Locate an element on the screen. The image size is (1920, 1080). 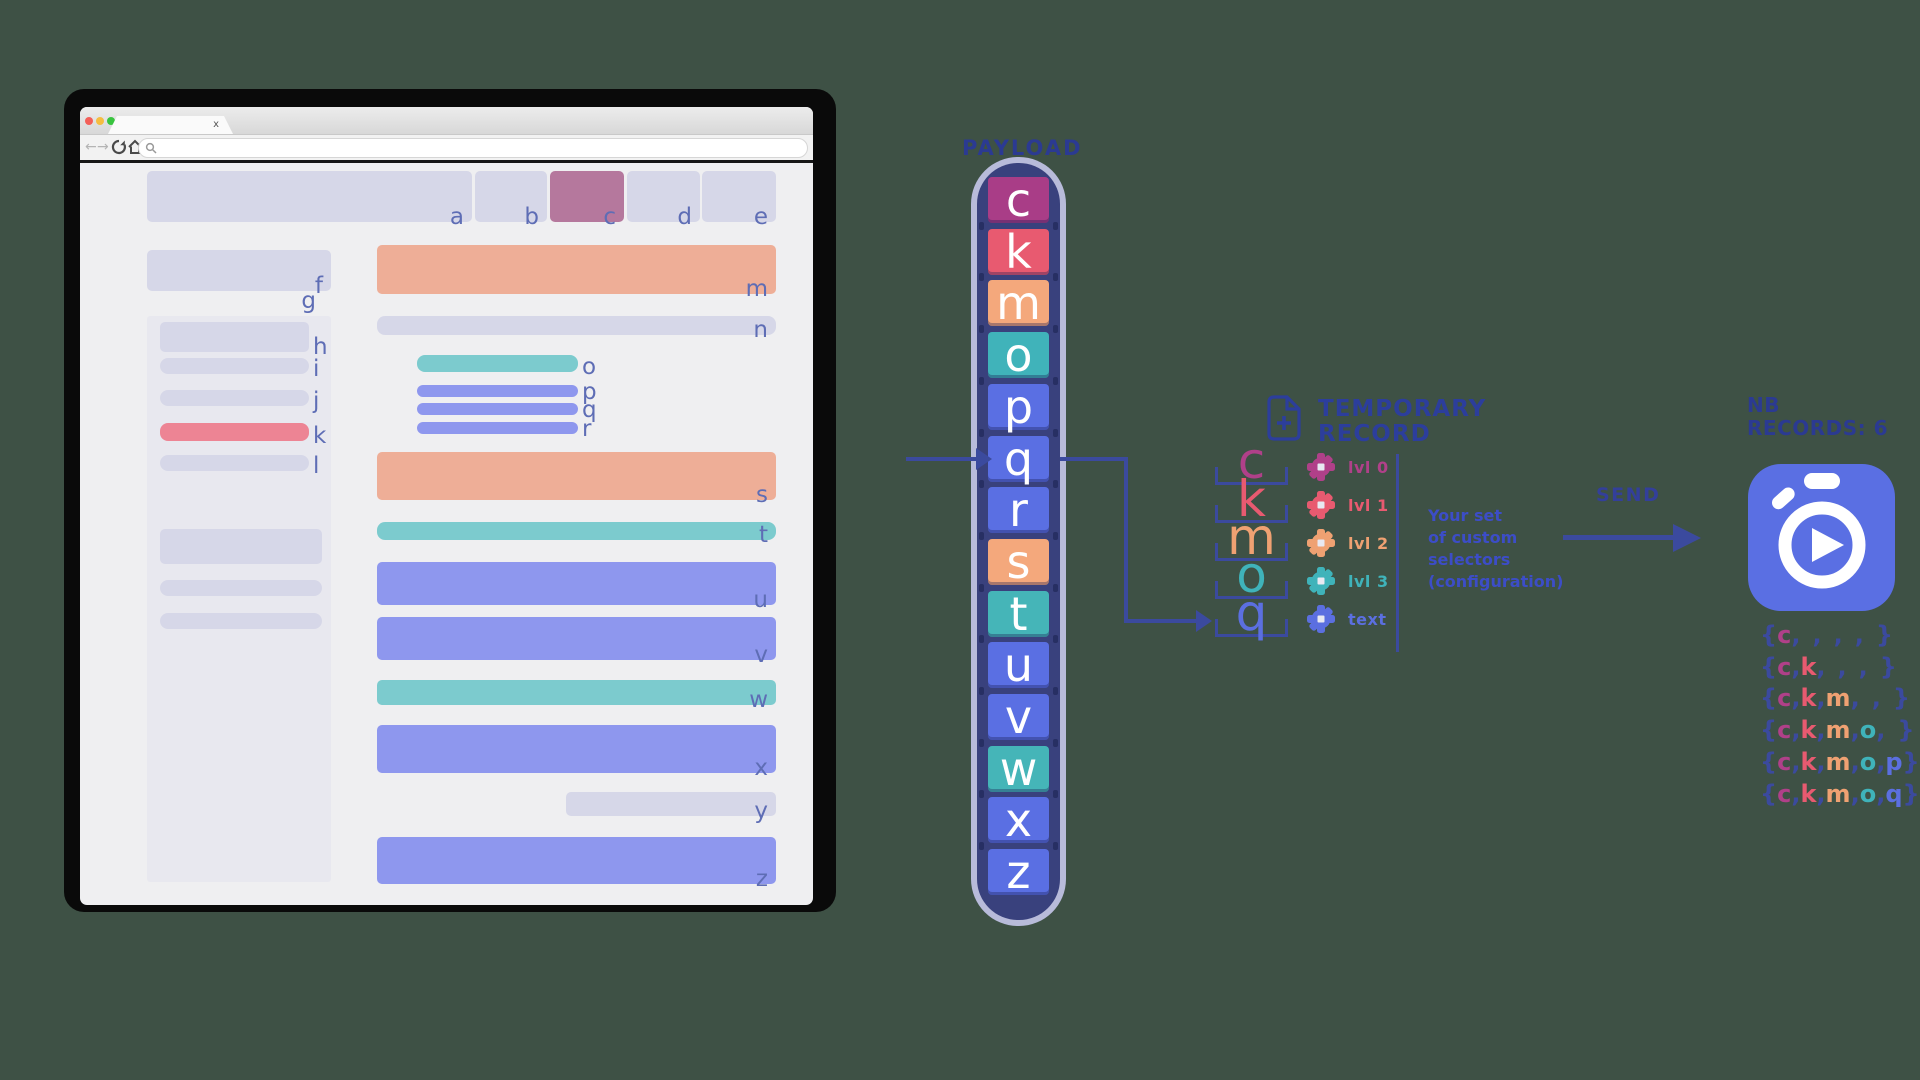
record-slot-letter-o: o is located at coordinates (1251, 575).